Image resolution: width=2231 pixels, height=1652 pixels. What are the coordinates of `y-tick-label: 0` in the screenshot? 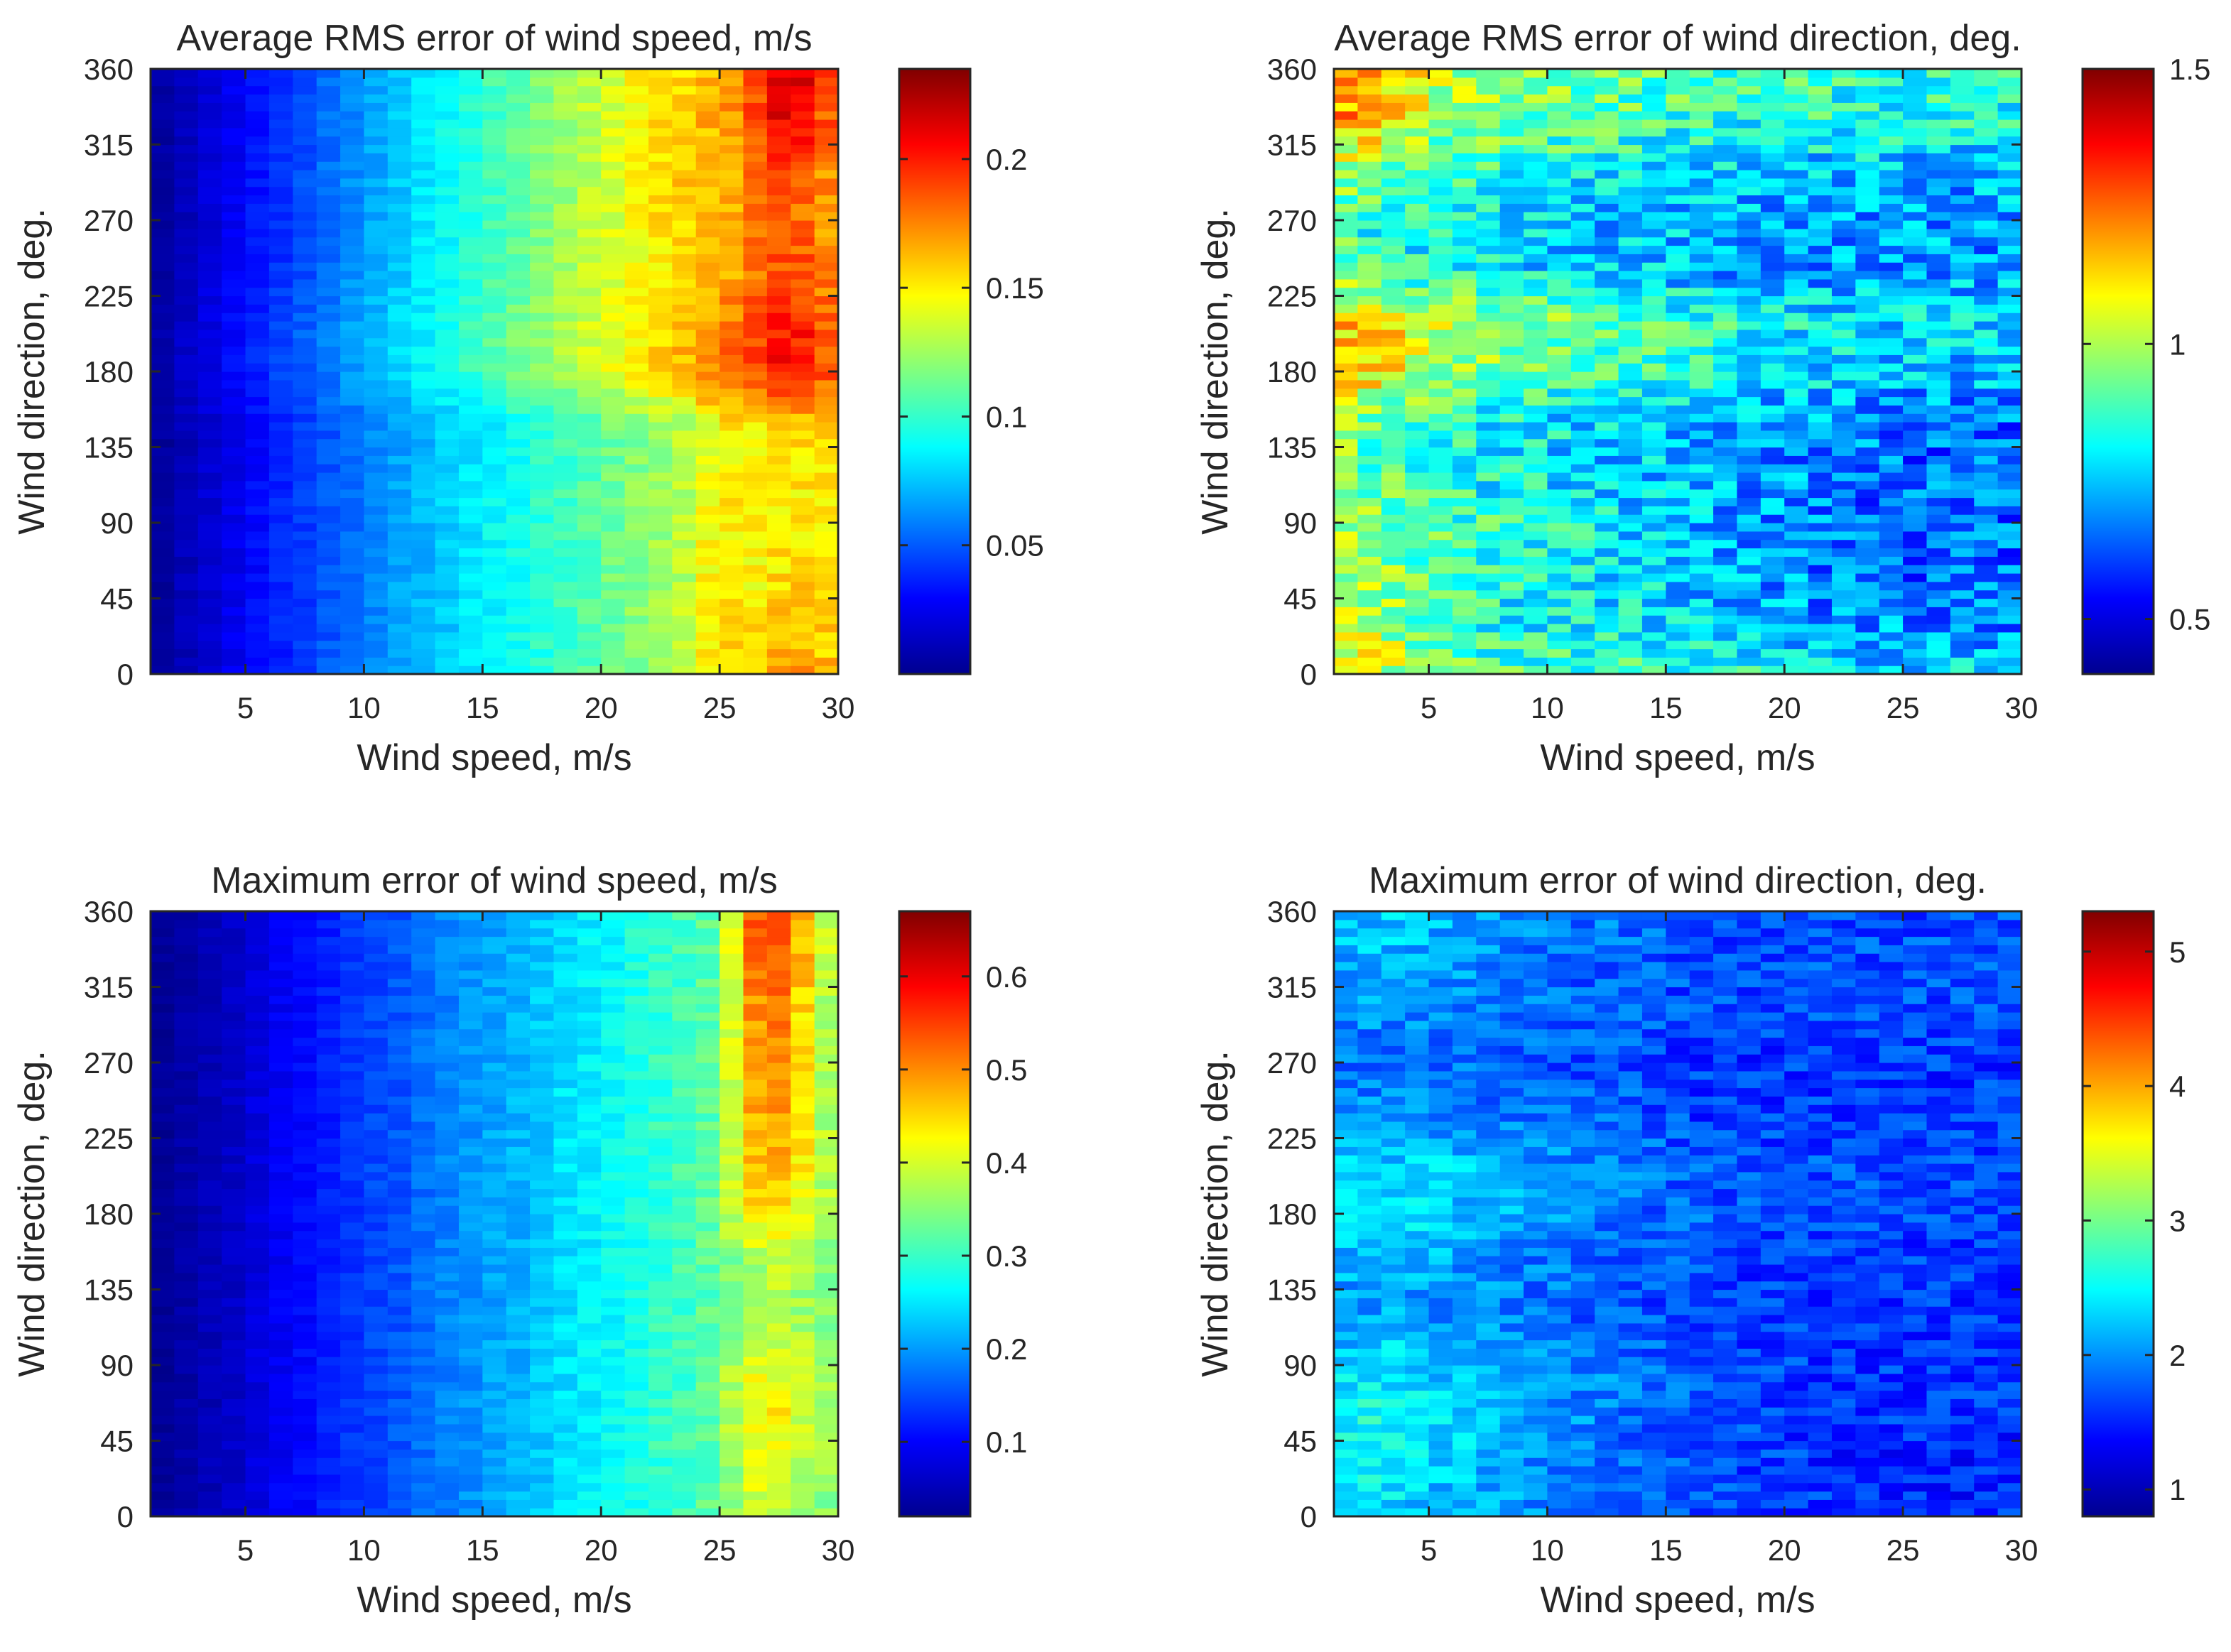 It's located at (1309, 674).